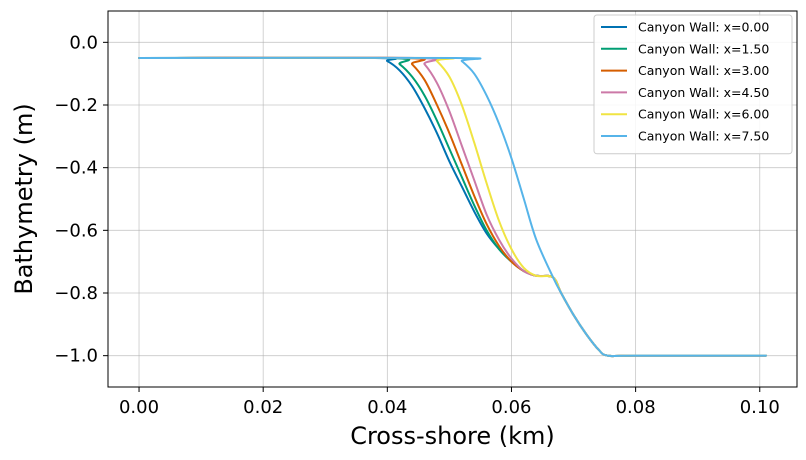 This screenshot has height=460, width=806. Describe the element at coordinates (76, 356) in the screenshot. I see `y-tick-label: −1.0` at that location.